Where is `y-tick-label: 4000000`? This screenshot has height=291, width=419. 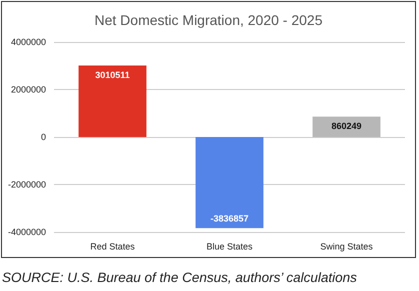
y-tick-label: 4000000 is located at coordinates (28, 42).